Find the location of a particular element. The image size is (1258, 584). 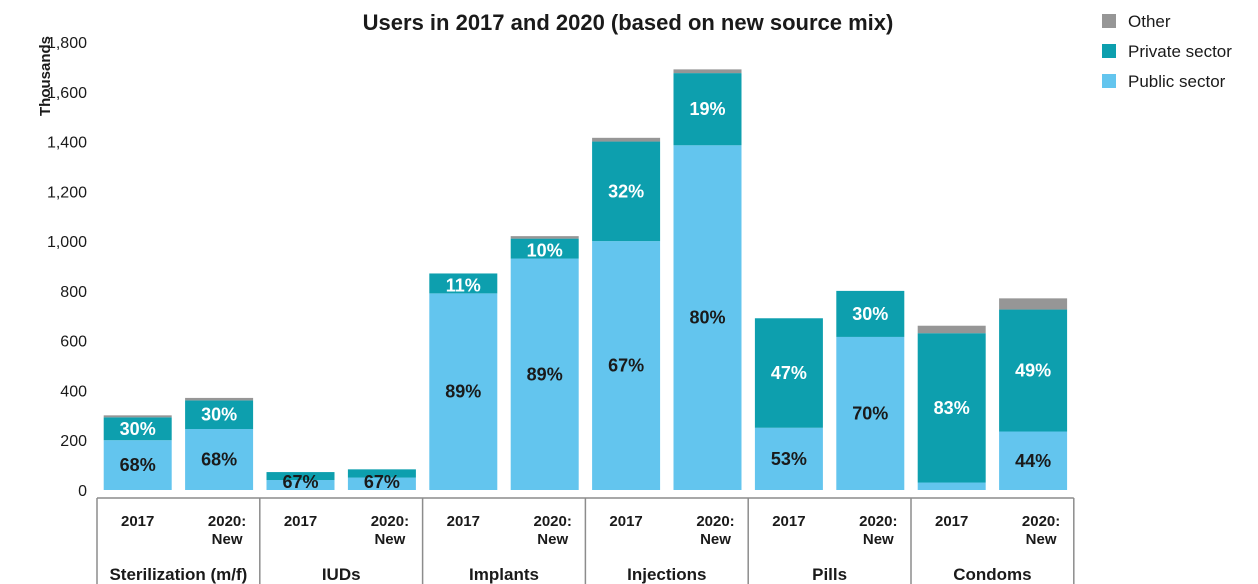

bar-value-label: 70% is located at coordinates (870, 413).